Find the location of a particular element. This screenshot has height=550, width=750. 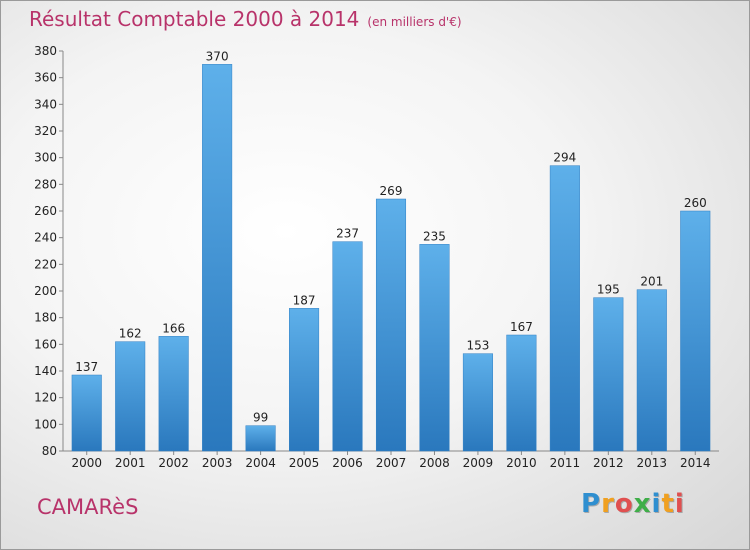

y-tick-label: 180 is located at coordinates (45, 318).